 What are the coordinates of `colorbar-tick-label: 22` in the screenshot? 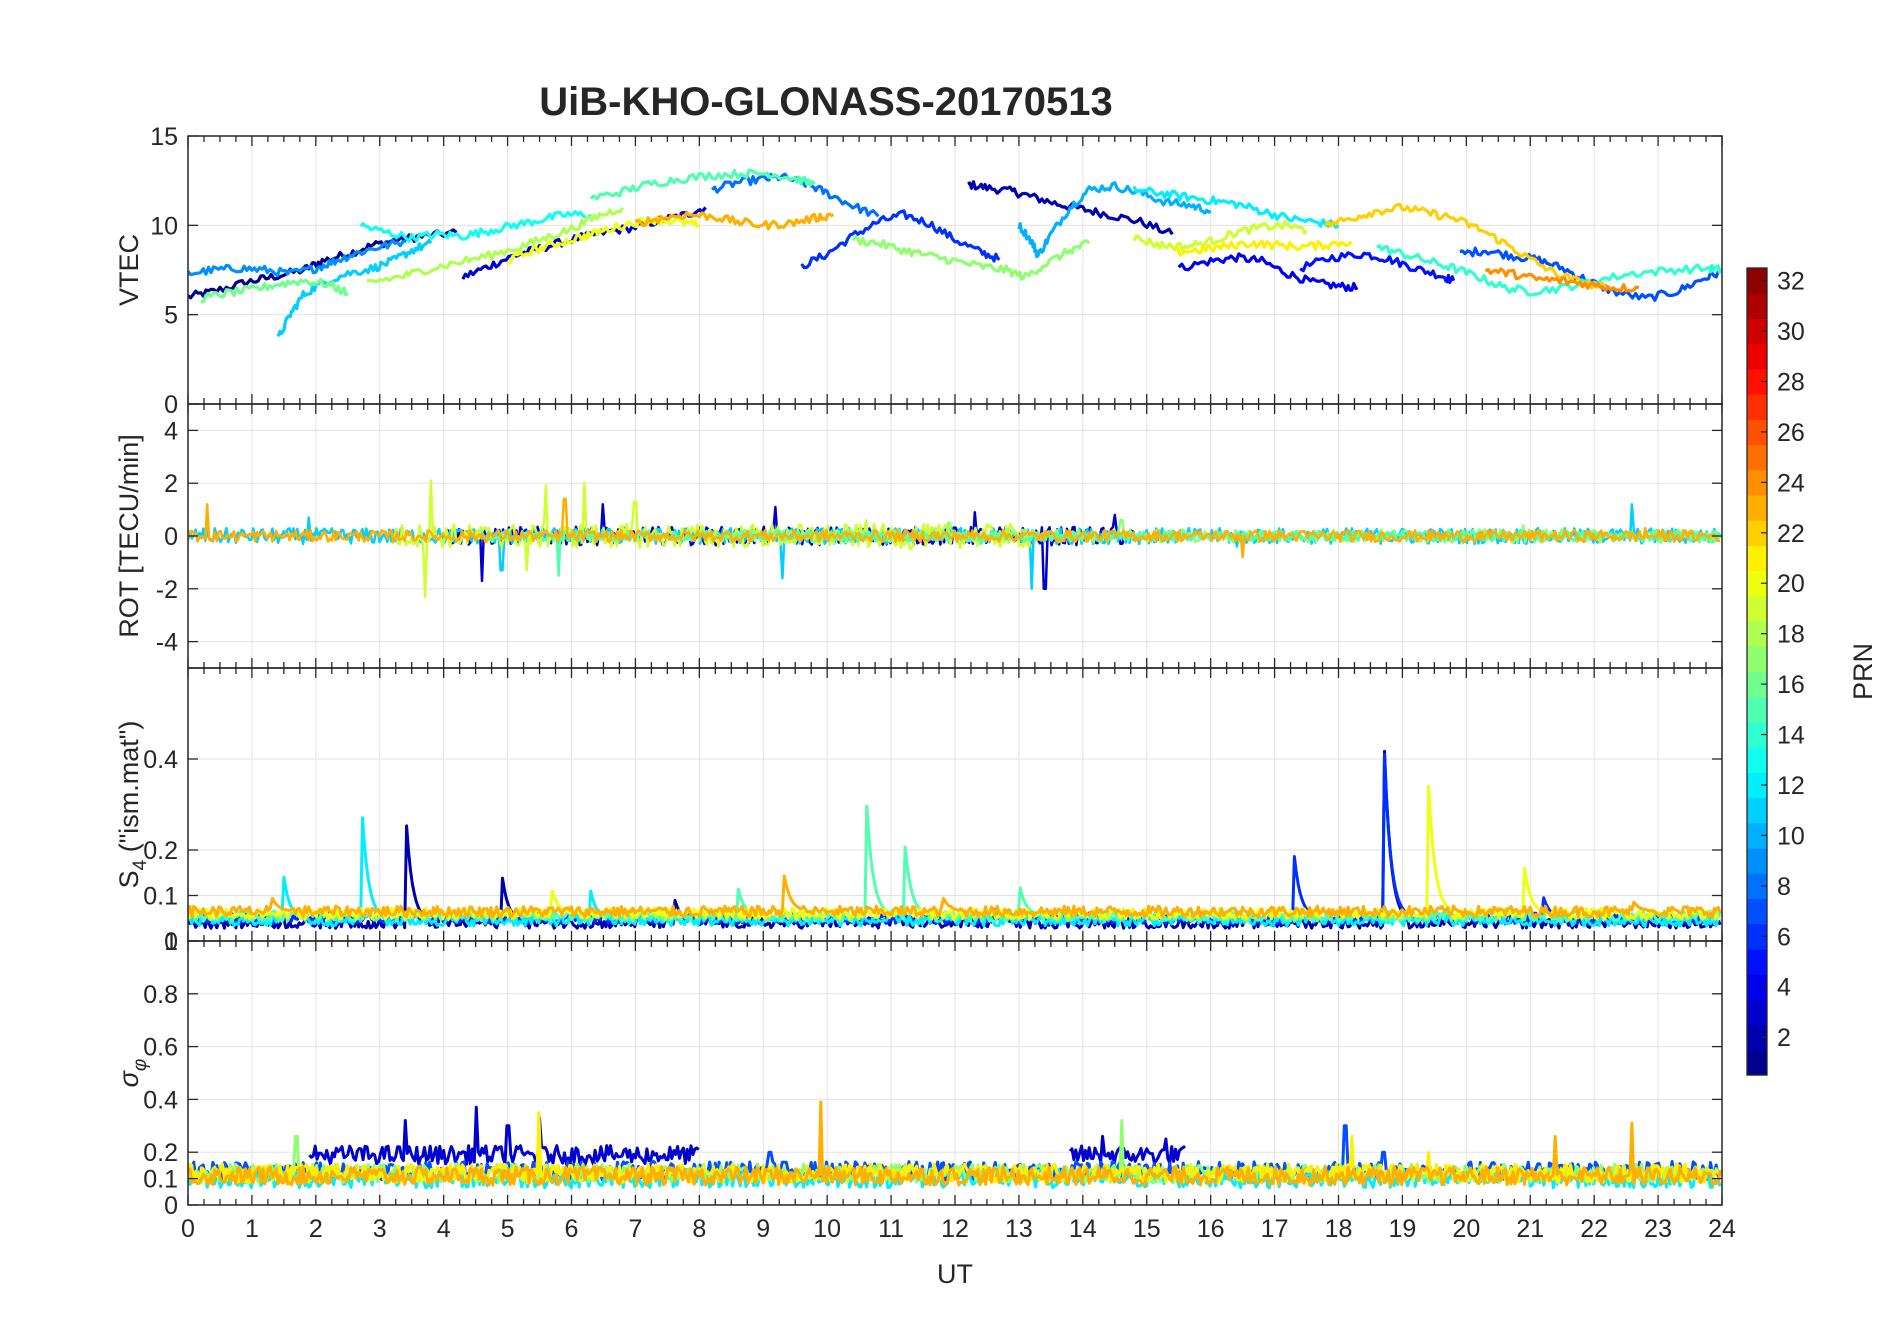 It's located at (1791, 534).